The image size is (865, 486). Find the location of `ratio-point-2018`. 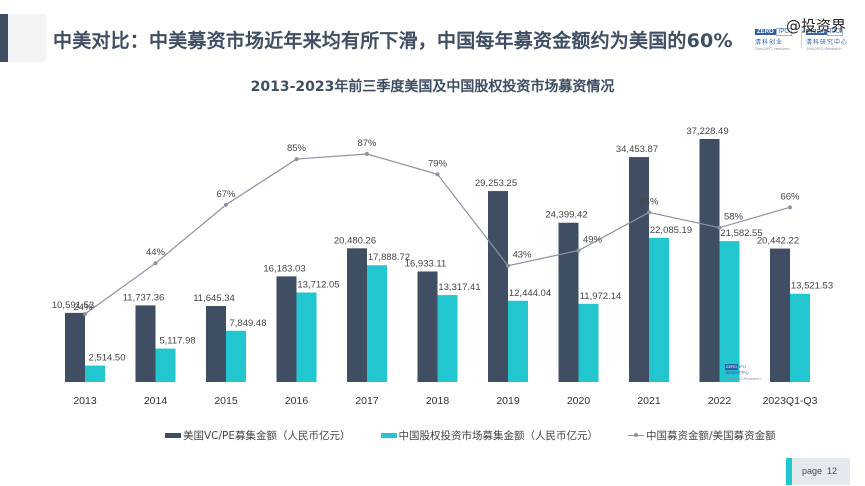

ratio-point-2018 is located at coordinates (437, 174).